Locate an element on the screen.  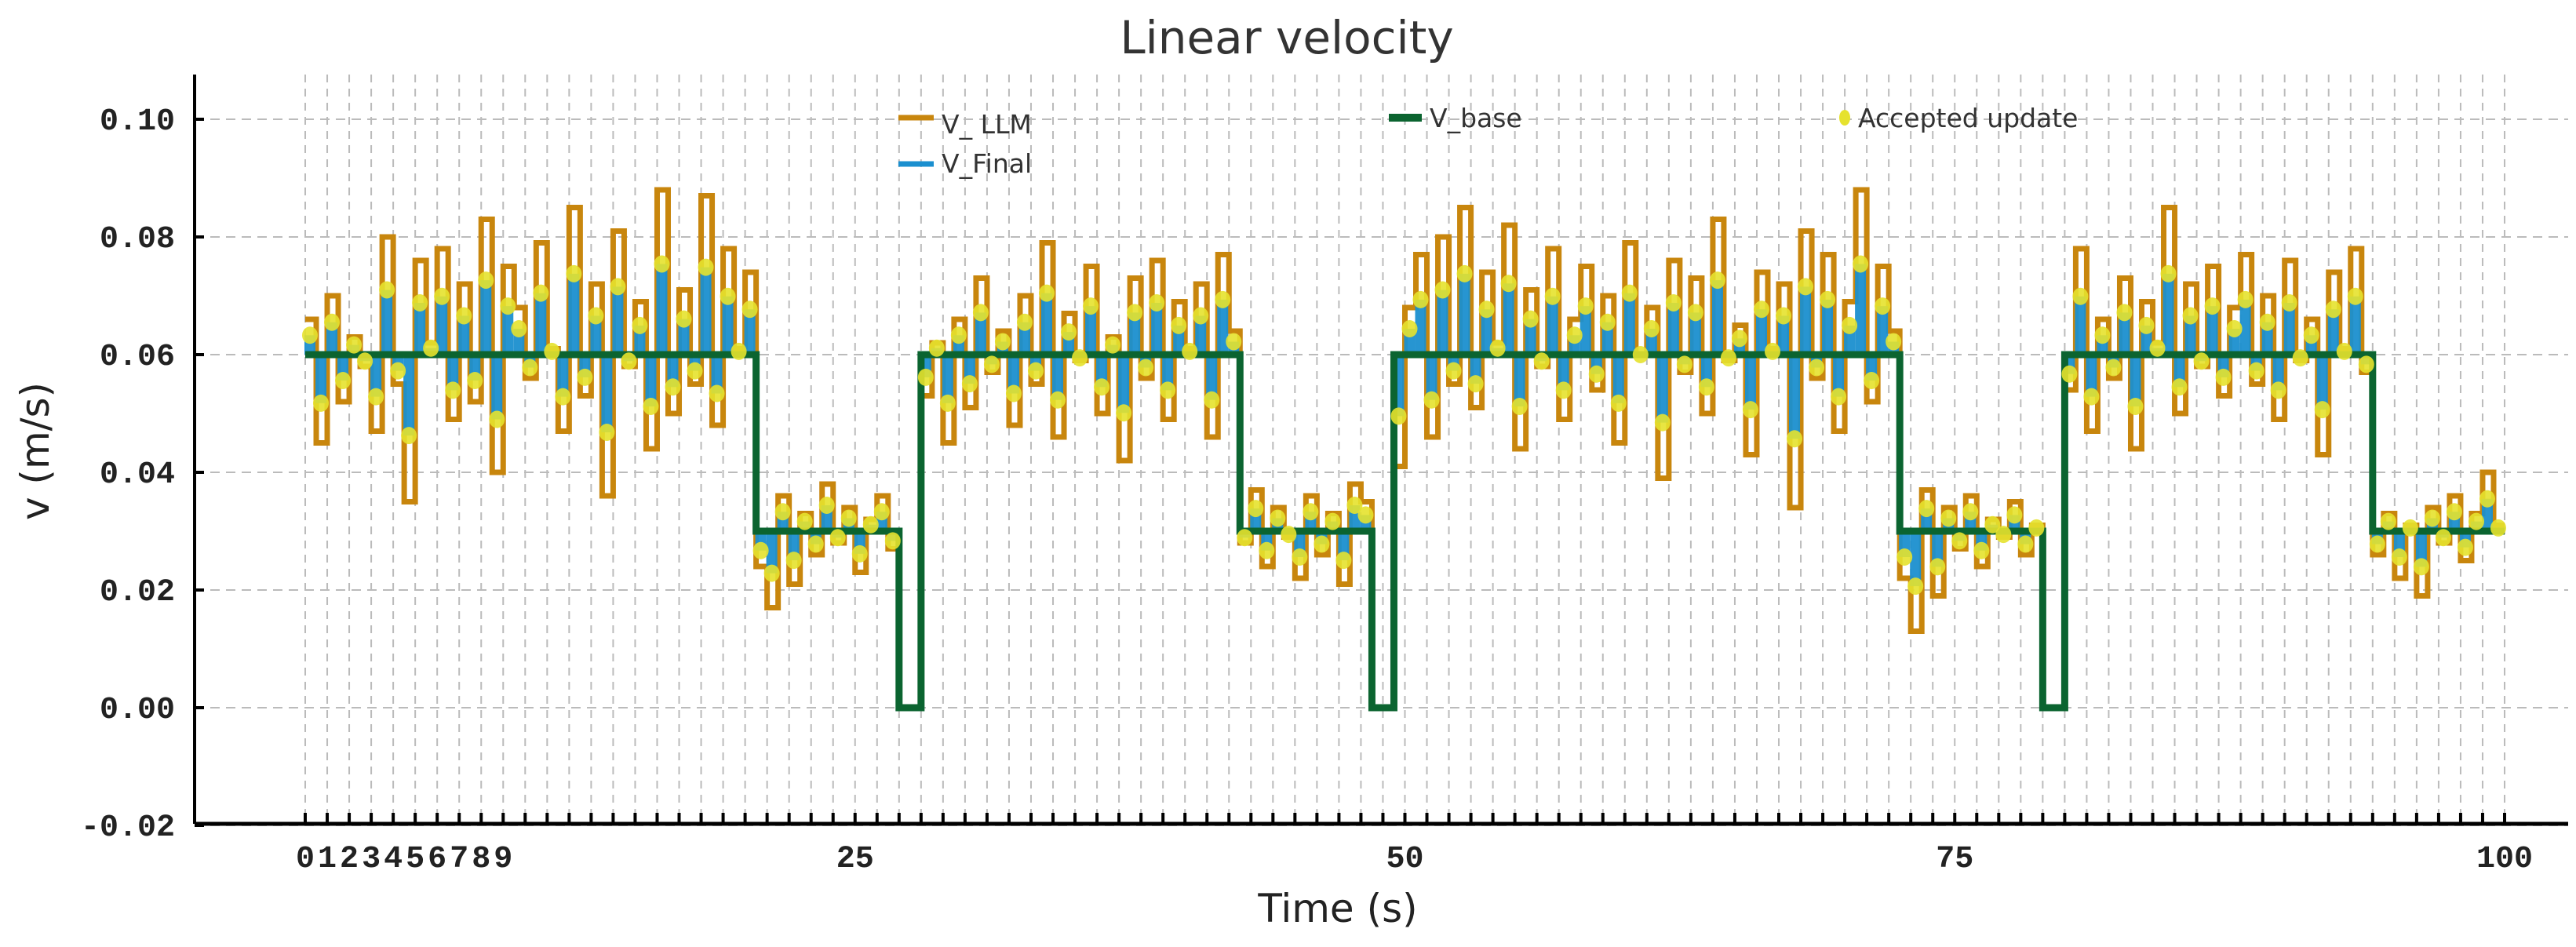
x-tick-label: 6 is located at coordinates (437, 859).